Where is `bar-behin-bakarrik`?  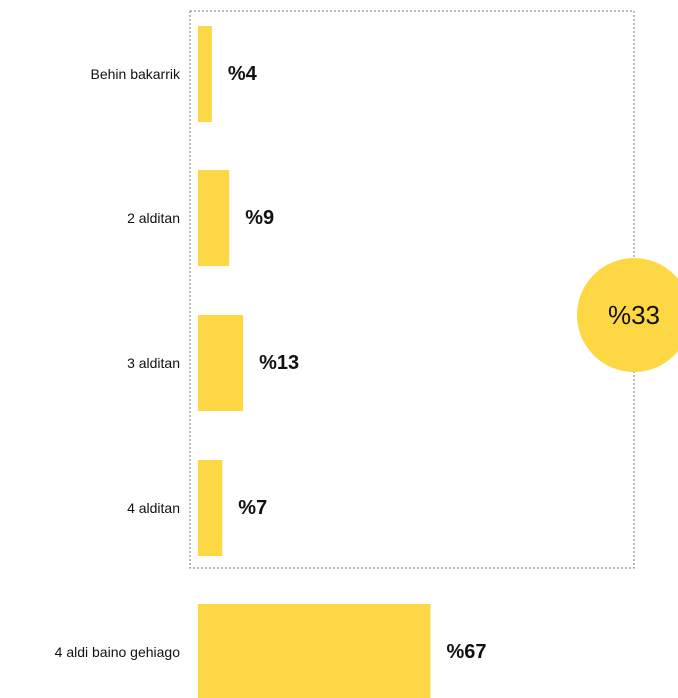 bar-behin-bakarrik is located at coordinates (205, 74).